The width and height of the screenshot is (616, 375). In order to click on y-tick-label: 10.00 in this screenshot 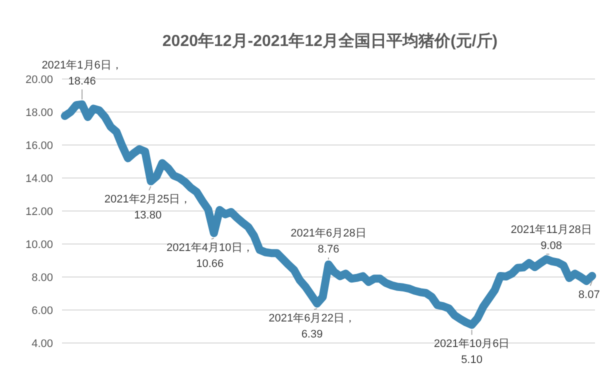, I will do `click(39, 245)`.